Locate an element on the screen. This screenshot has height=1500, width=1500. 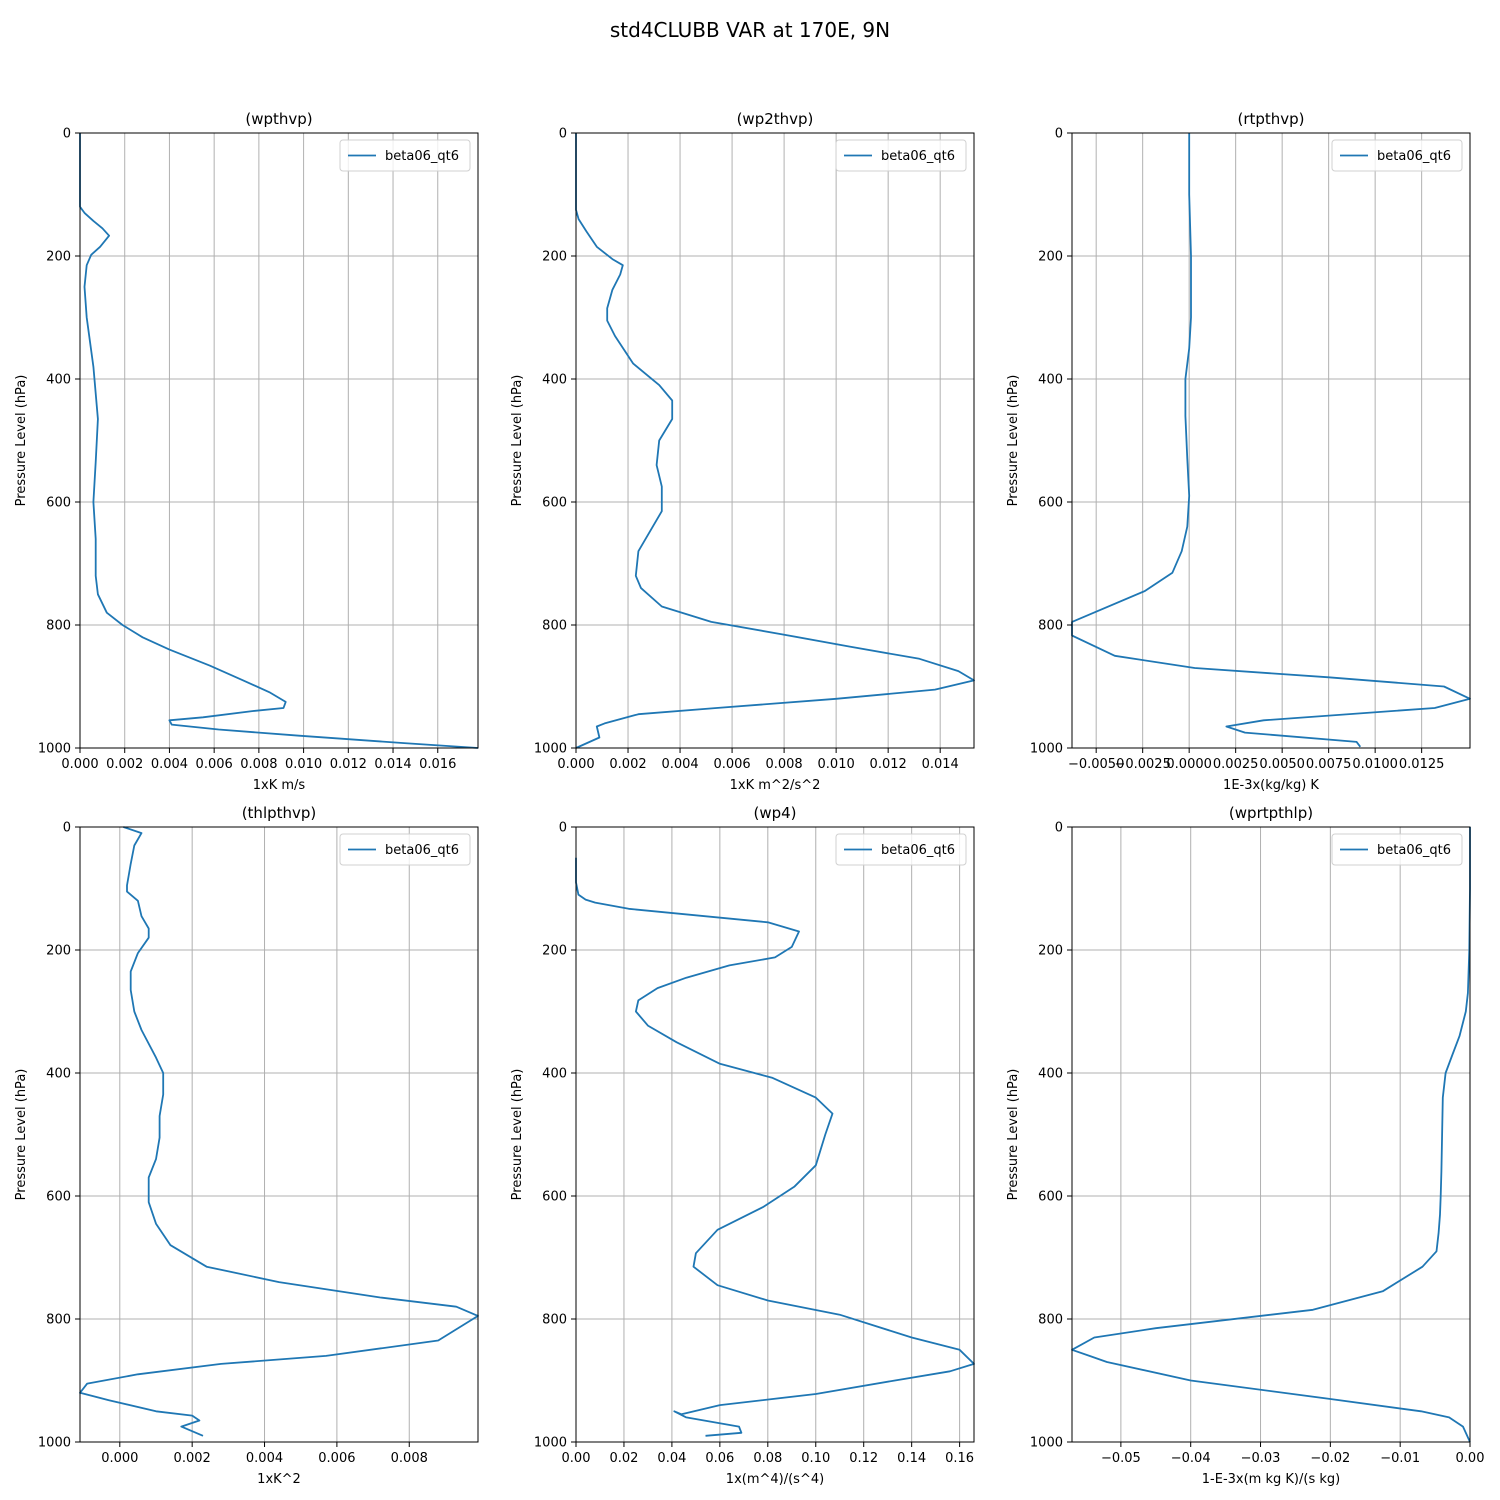
x-tick-label: 0.08 is located at coordinates (767, 1458).